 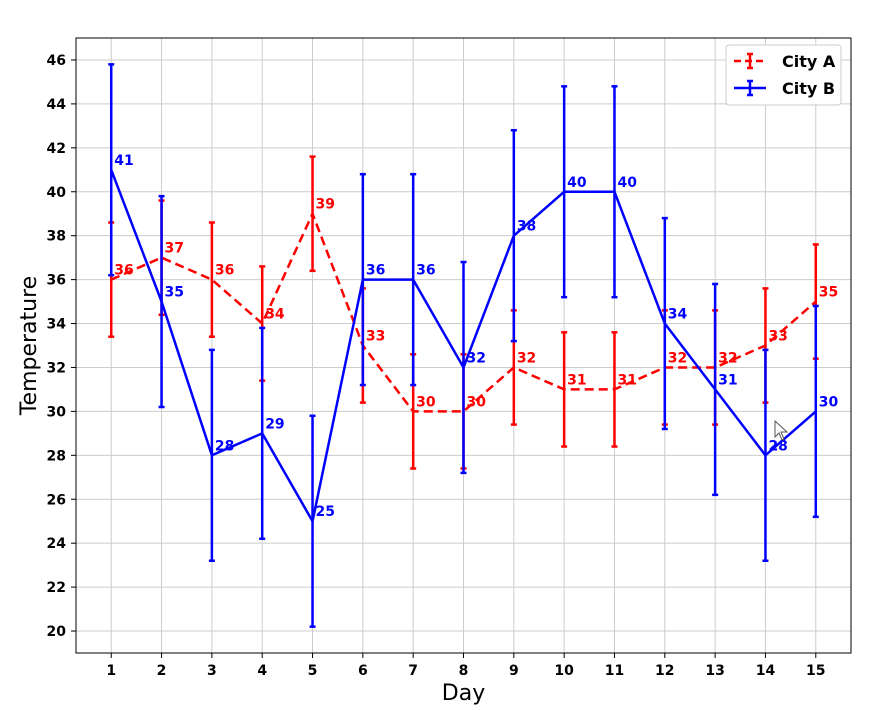 What do you see at coordinates (514, 671) in the screenshot?
I see `x-tick-label: 9` at bounding box center [514, 671].